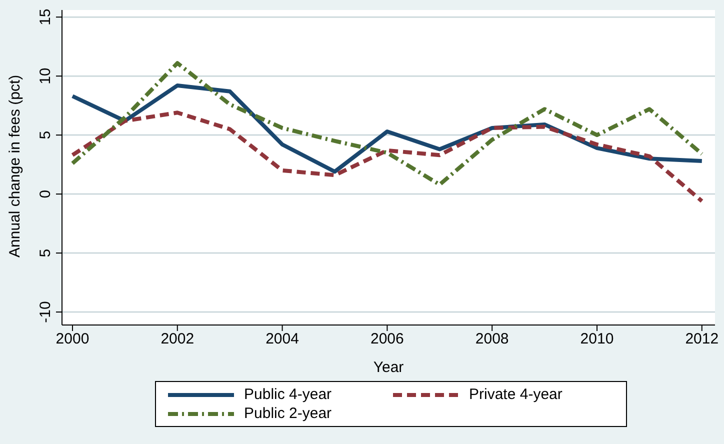 The image size is (724, 444). What do you see at coordinates (388, 367) in the screenshot?
I see `x-axis-title: Year` at bounding box center [388, 367].